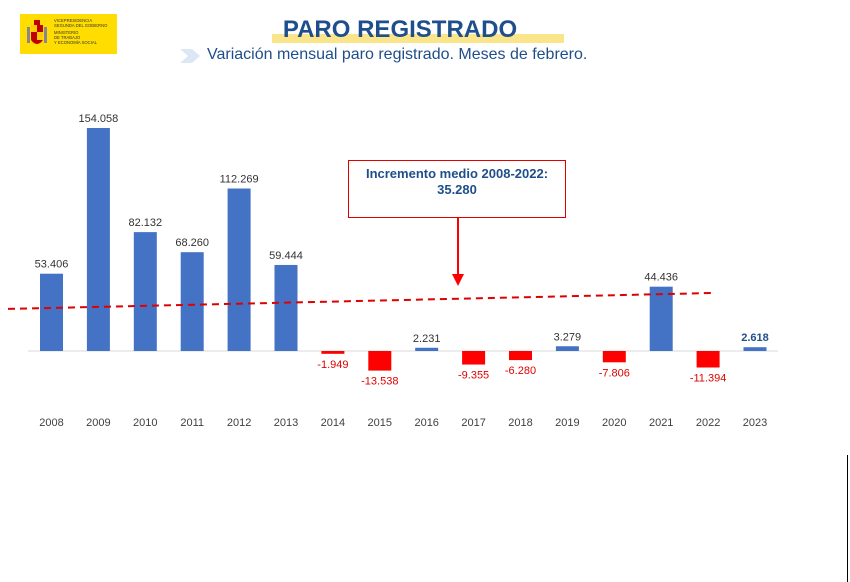 The height and width of the screenshot is (582, 850). What do you see at coordinates (847, 518) in the screenshot?
I see `edge-divider` at bounding box center [847, 518].